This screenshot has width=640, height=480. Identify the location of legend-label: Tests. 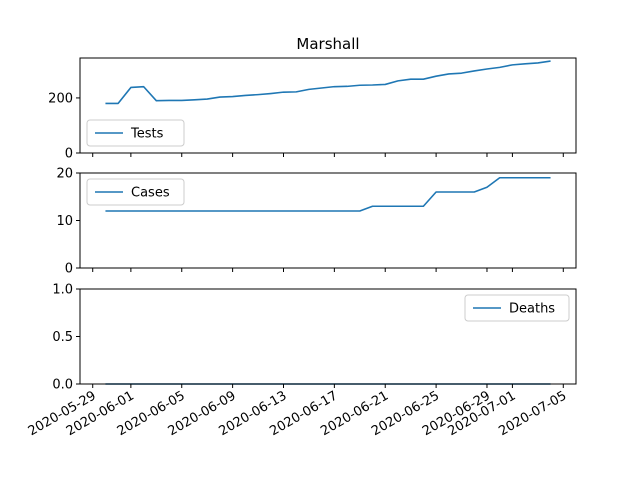
(147, 134).